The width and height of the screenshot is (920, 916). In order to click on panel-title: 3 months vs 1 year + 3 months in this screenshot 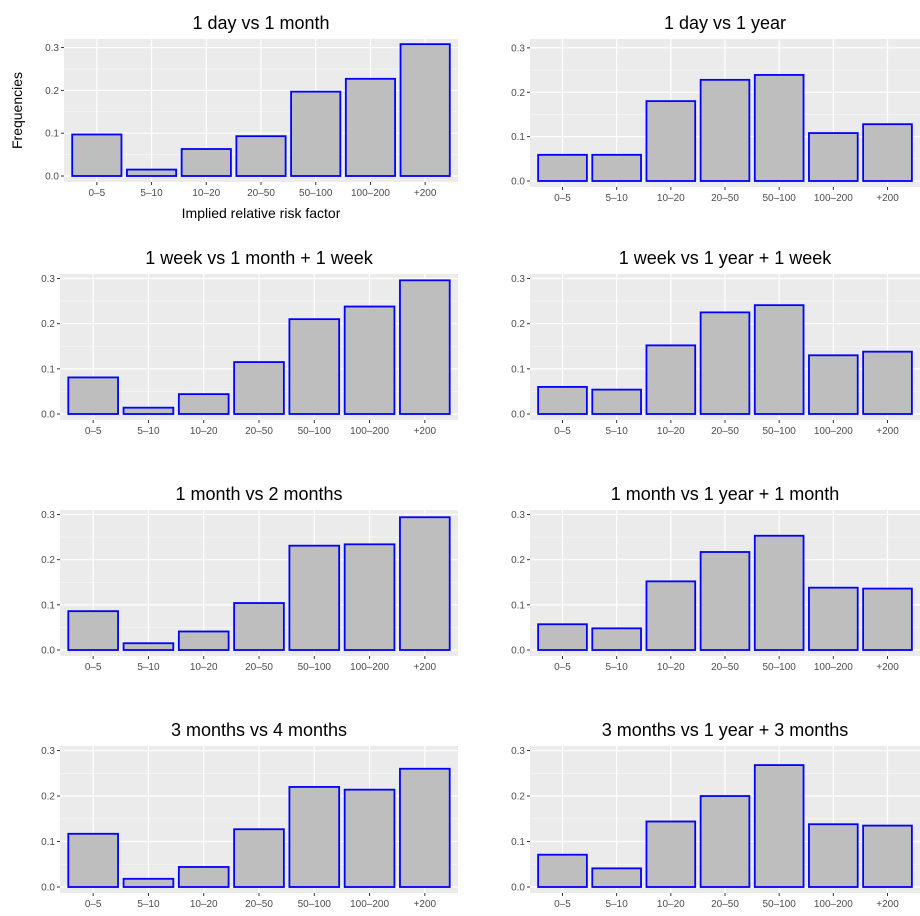, I will do `click(725, 730)`.